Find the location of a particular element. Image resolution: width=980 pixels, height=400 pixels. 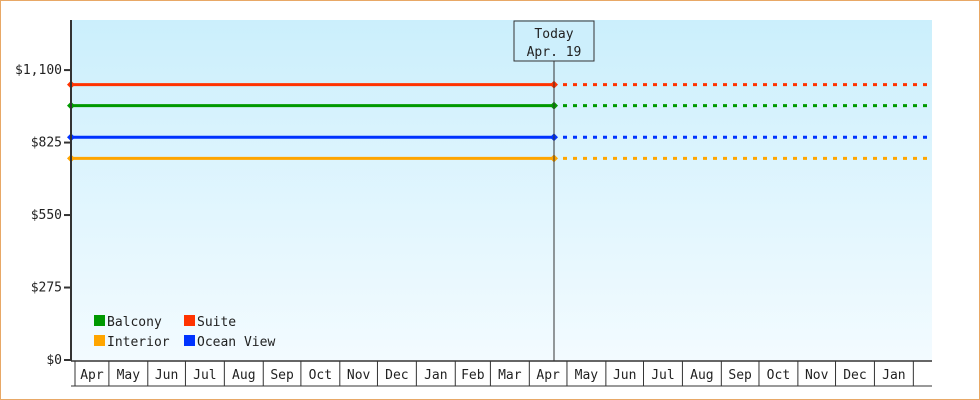

y-tick-label: $550 is located at coordinates (46, 215).